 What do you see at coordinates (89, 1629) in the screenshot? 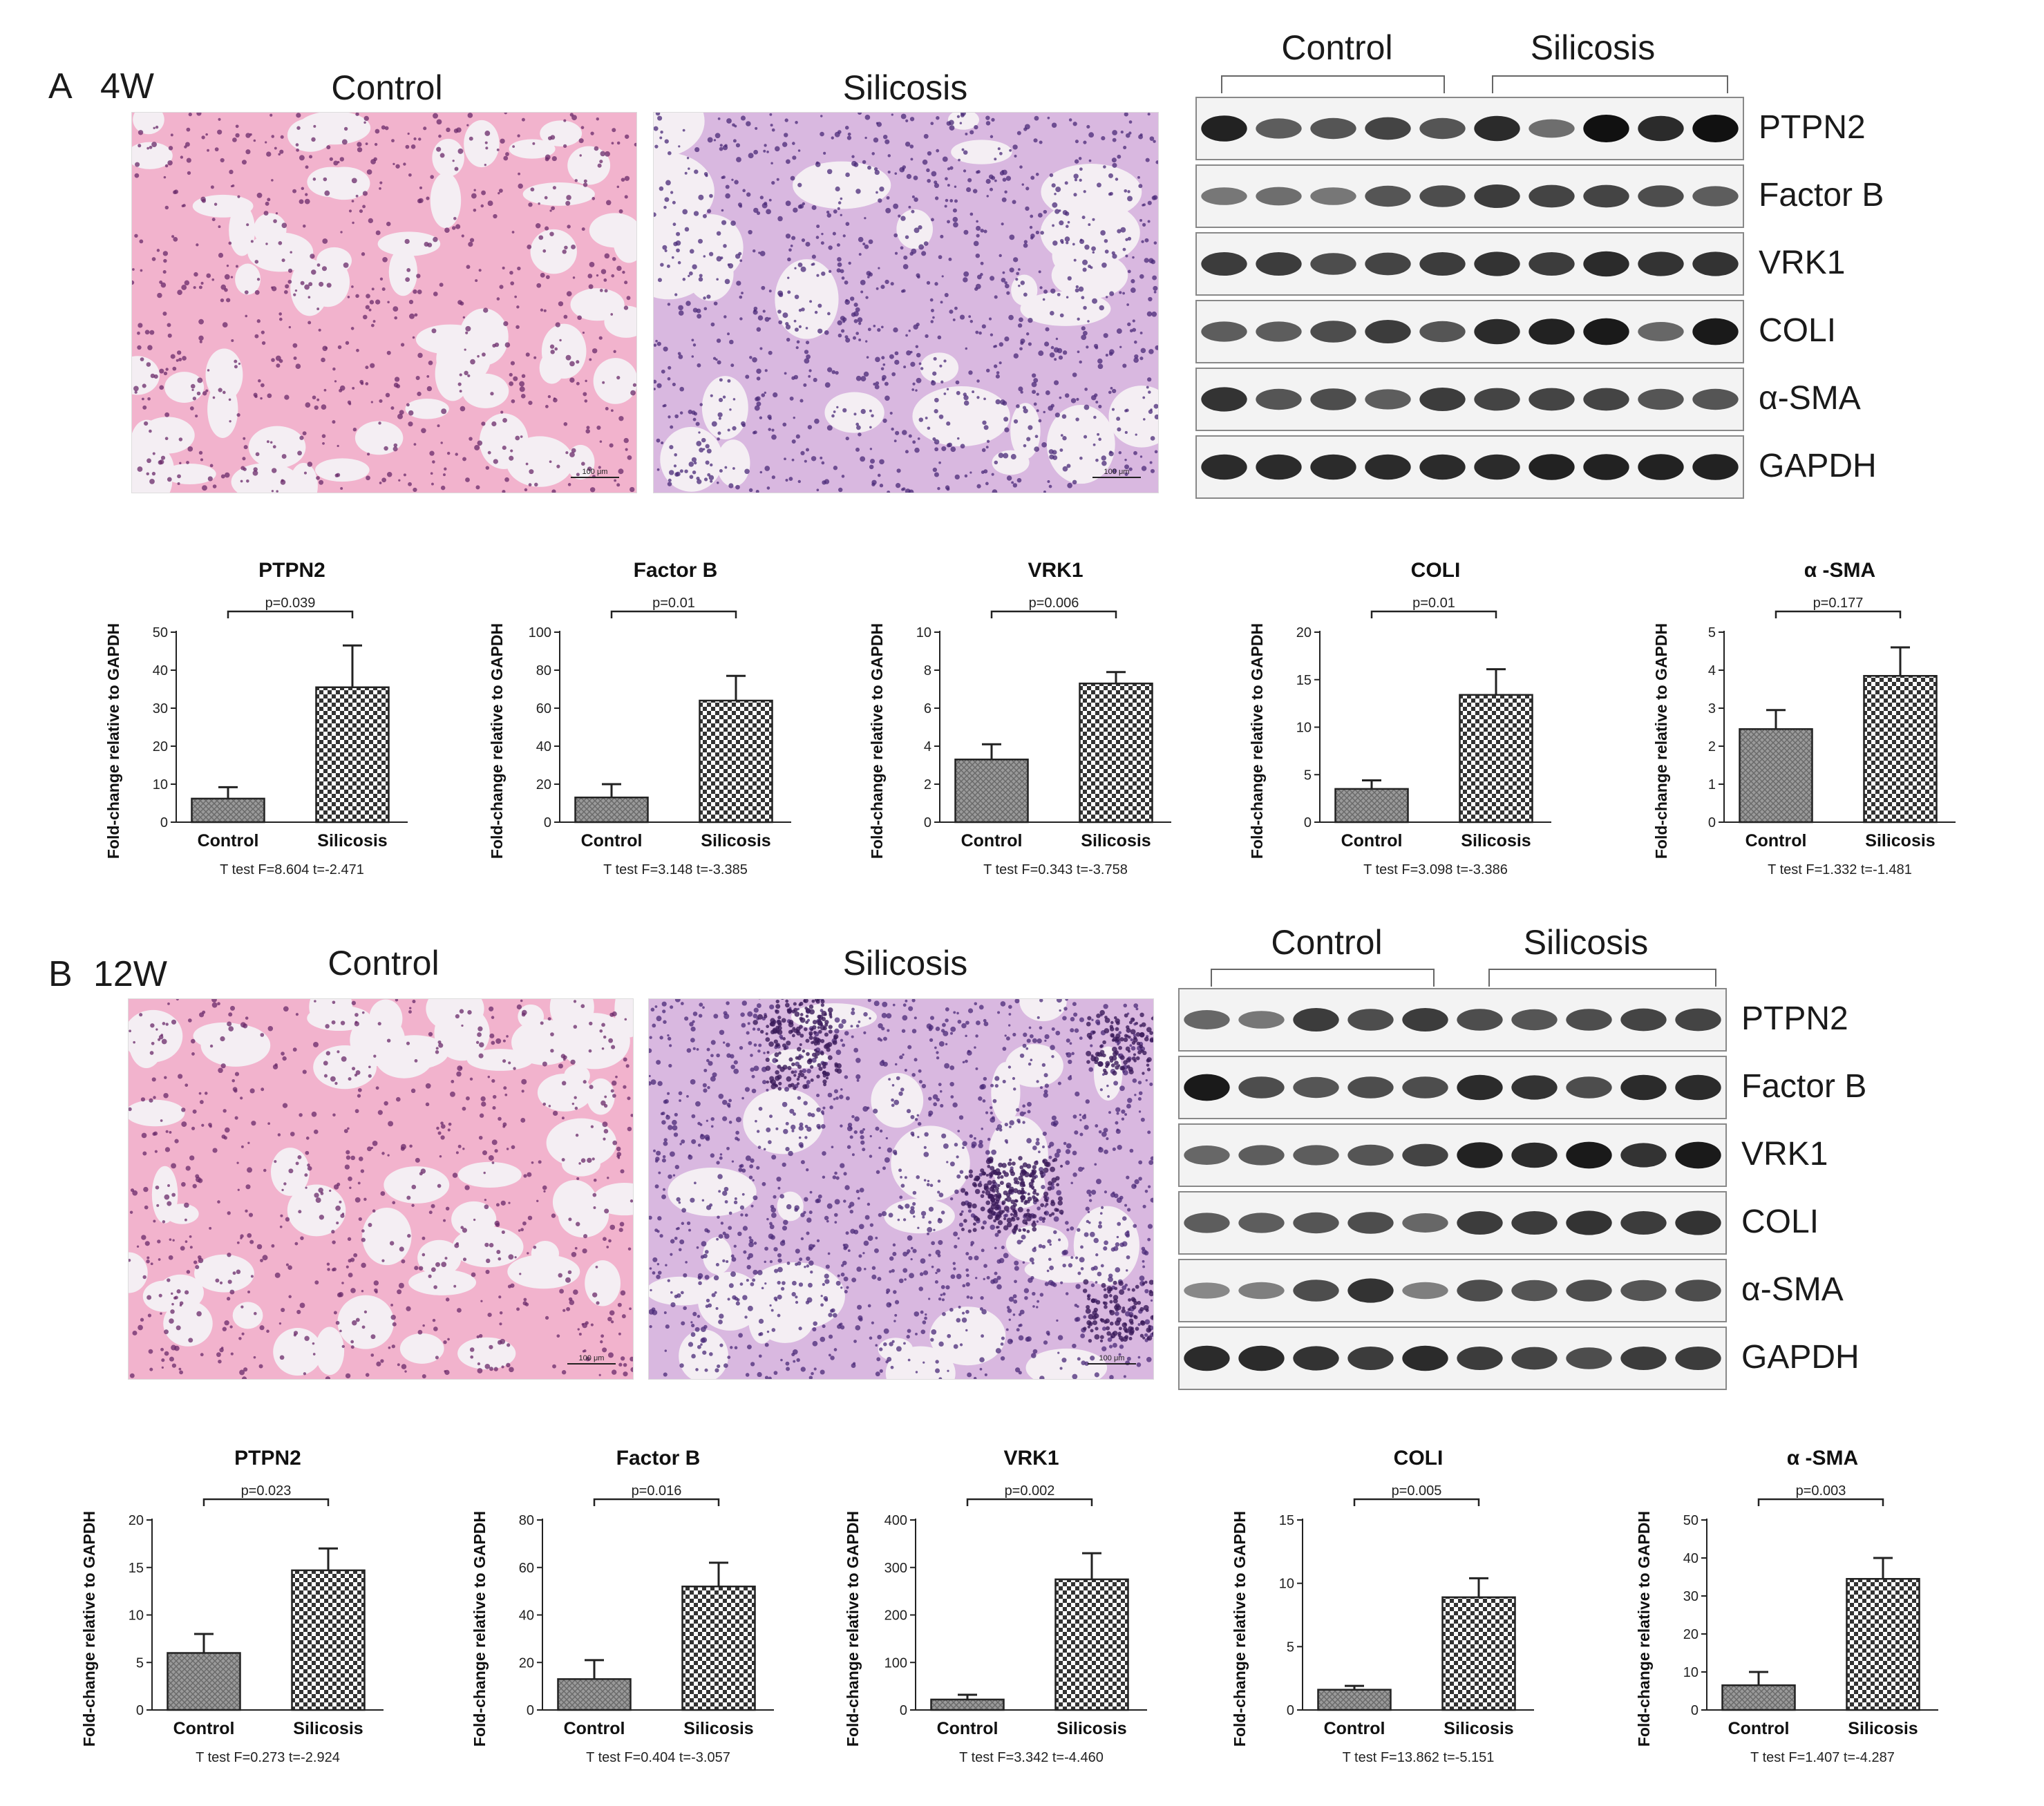
I see `chart-b-0-ylabel: Fold-change relative to GAPDH` at bounding box center [89, 1629].